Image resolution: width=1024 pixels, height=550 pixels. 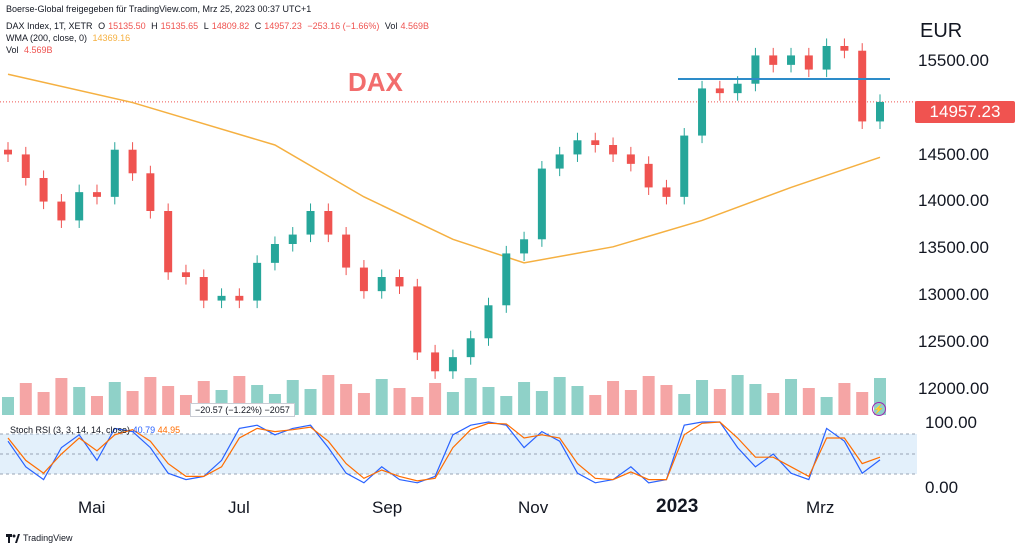 What do you see at coordinates (414, 26) in the screenshot?
I see `vol-value: 4.569B` at bounding box center [414, 26].